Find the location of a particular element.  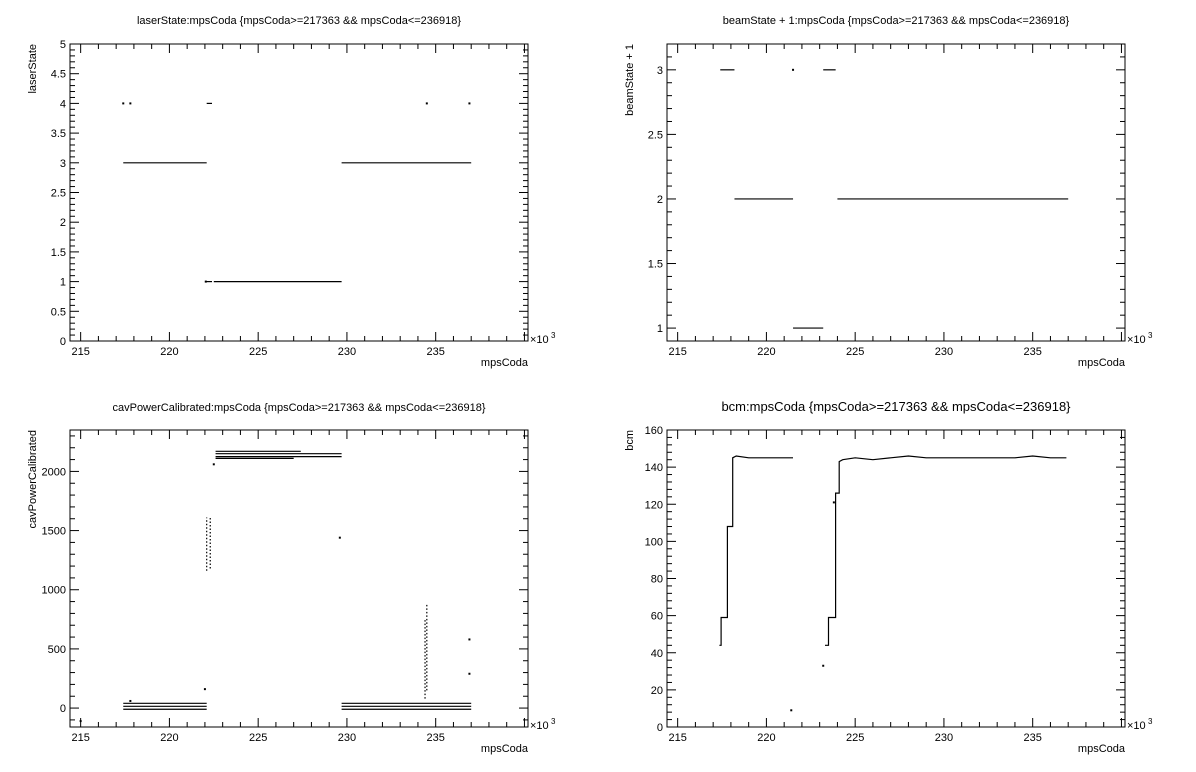

y-tick-label: 4 is located at coordinates (63, 104).